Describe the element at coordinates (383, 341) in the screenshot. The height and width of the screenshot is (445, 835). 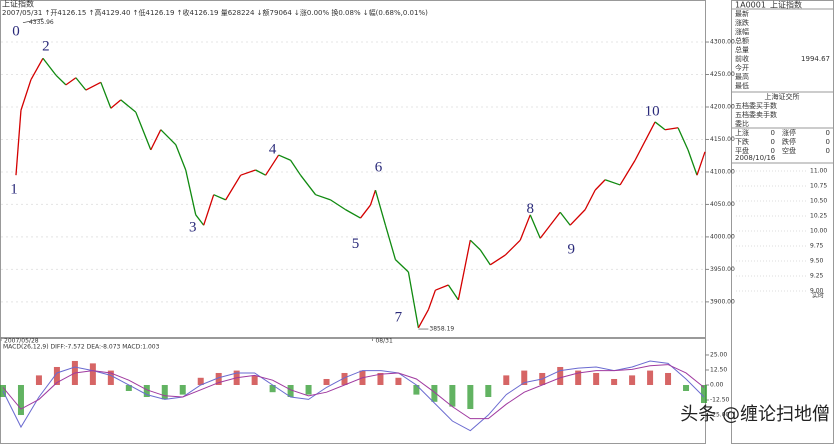
I see `x-tick-label: 08/31` at that location.